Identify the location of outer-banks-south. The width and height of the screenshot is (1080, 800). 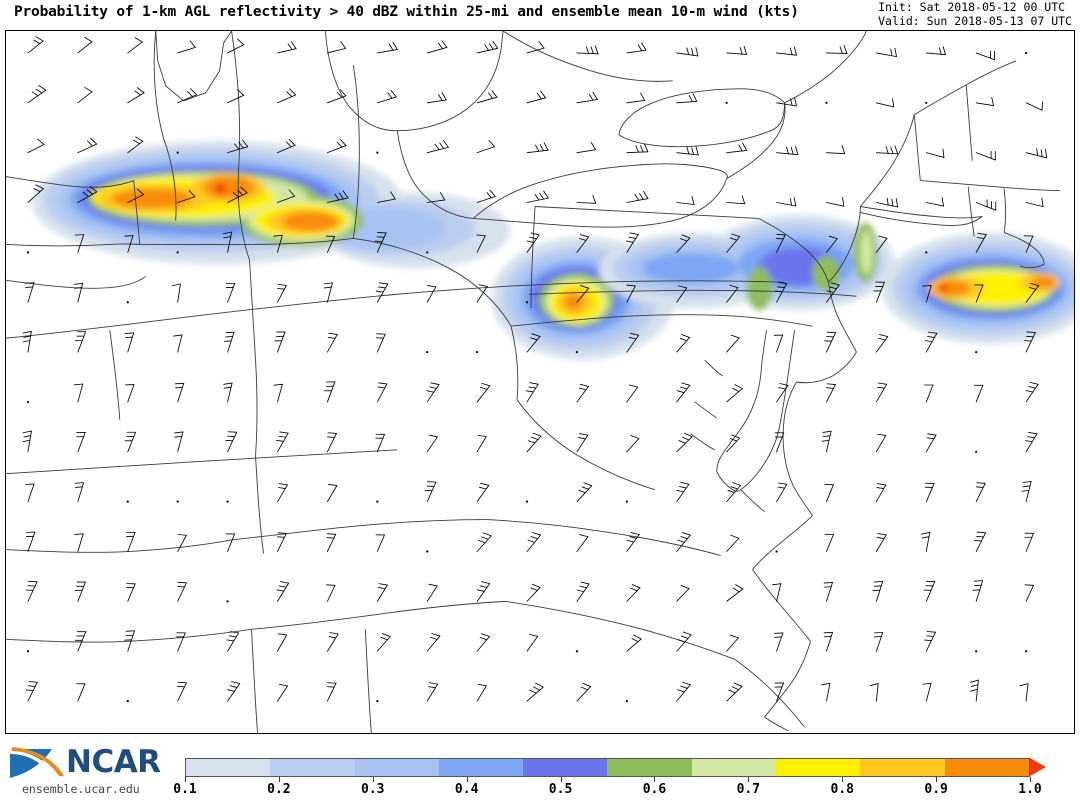
(787, 679).